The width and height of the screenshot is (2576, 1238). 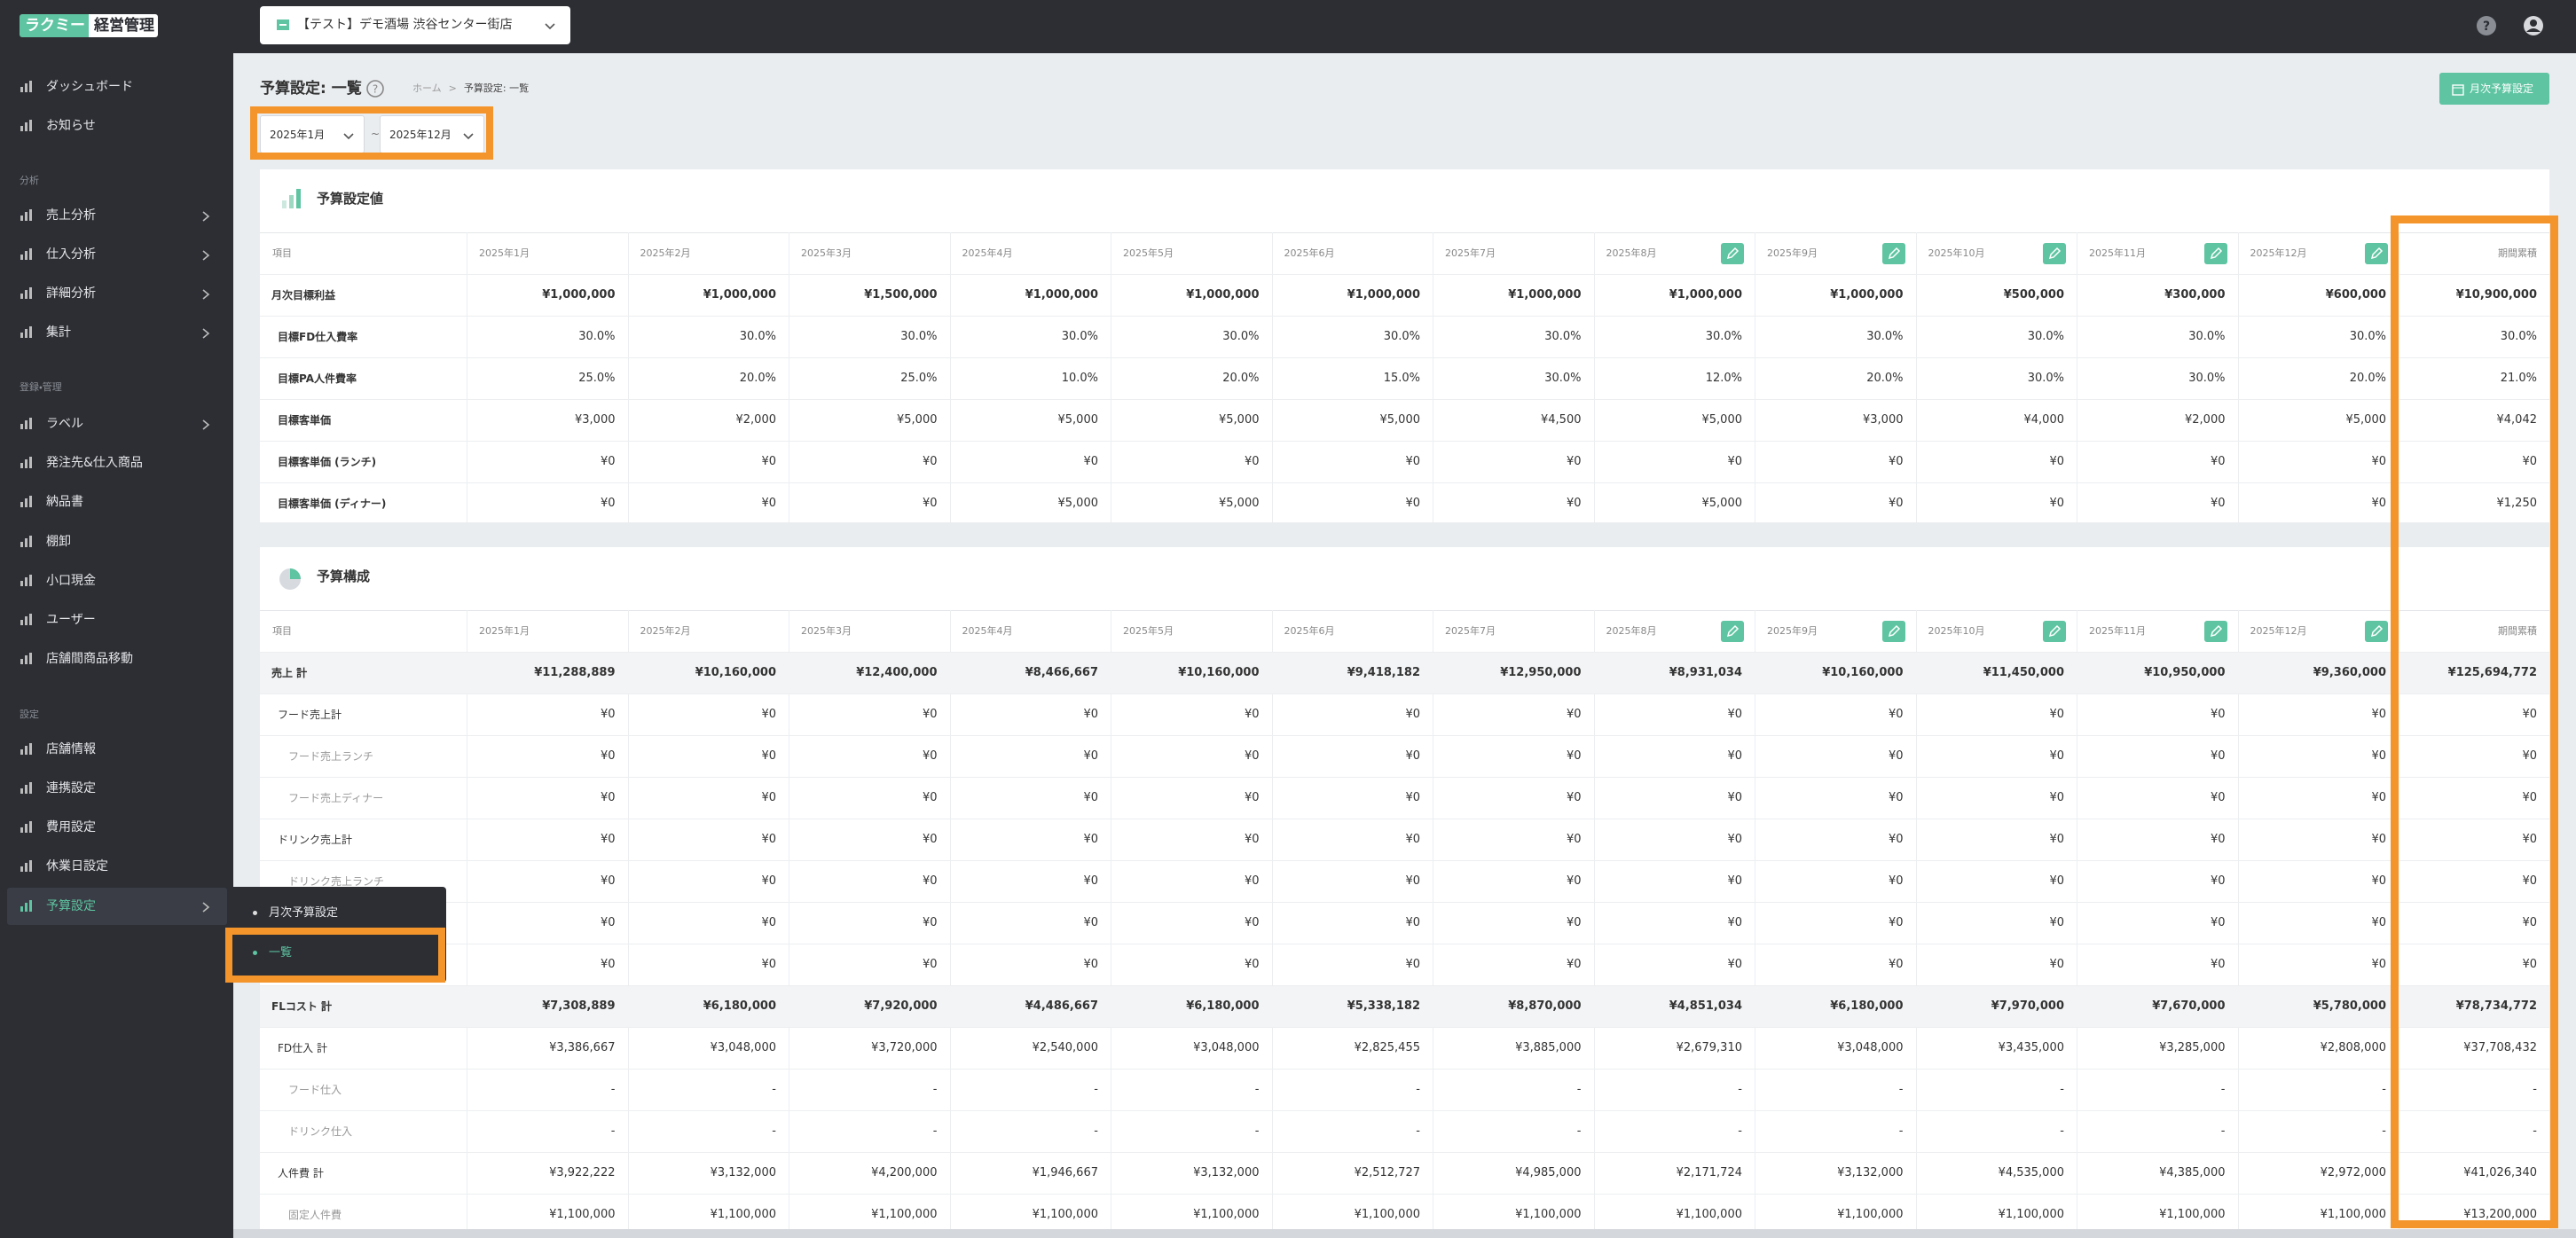 I want to click on column-header: 項目, so click(x=282, y=253).